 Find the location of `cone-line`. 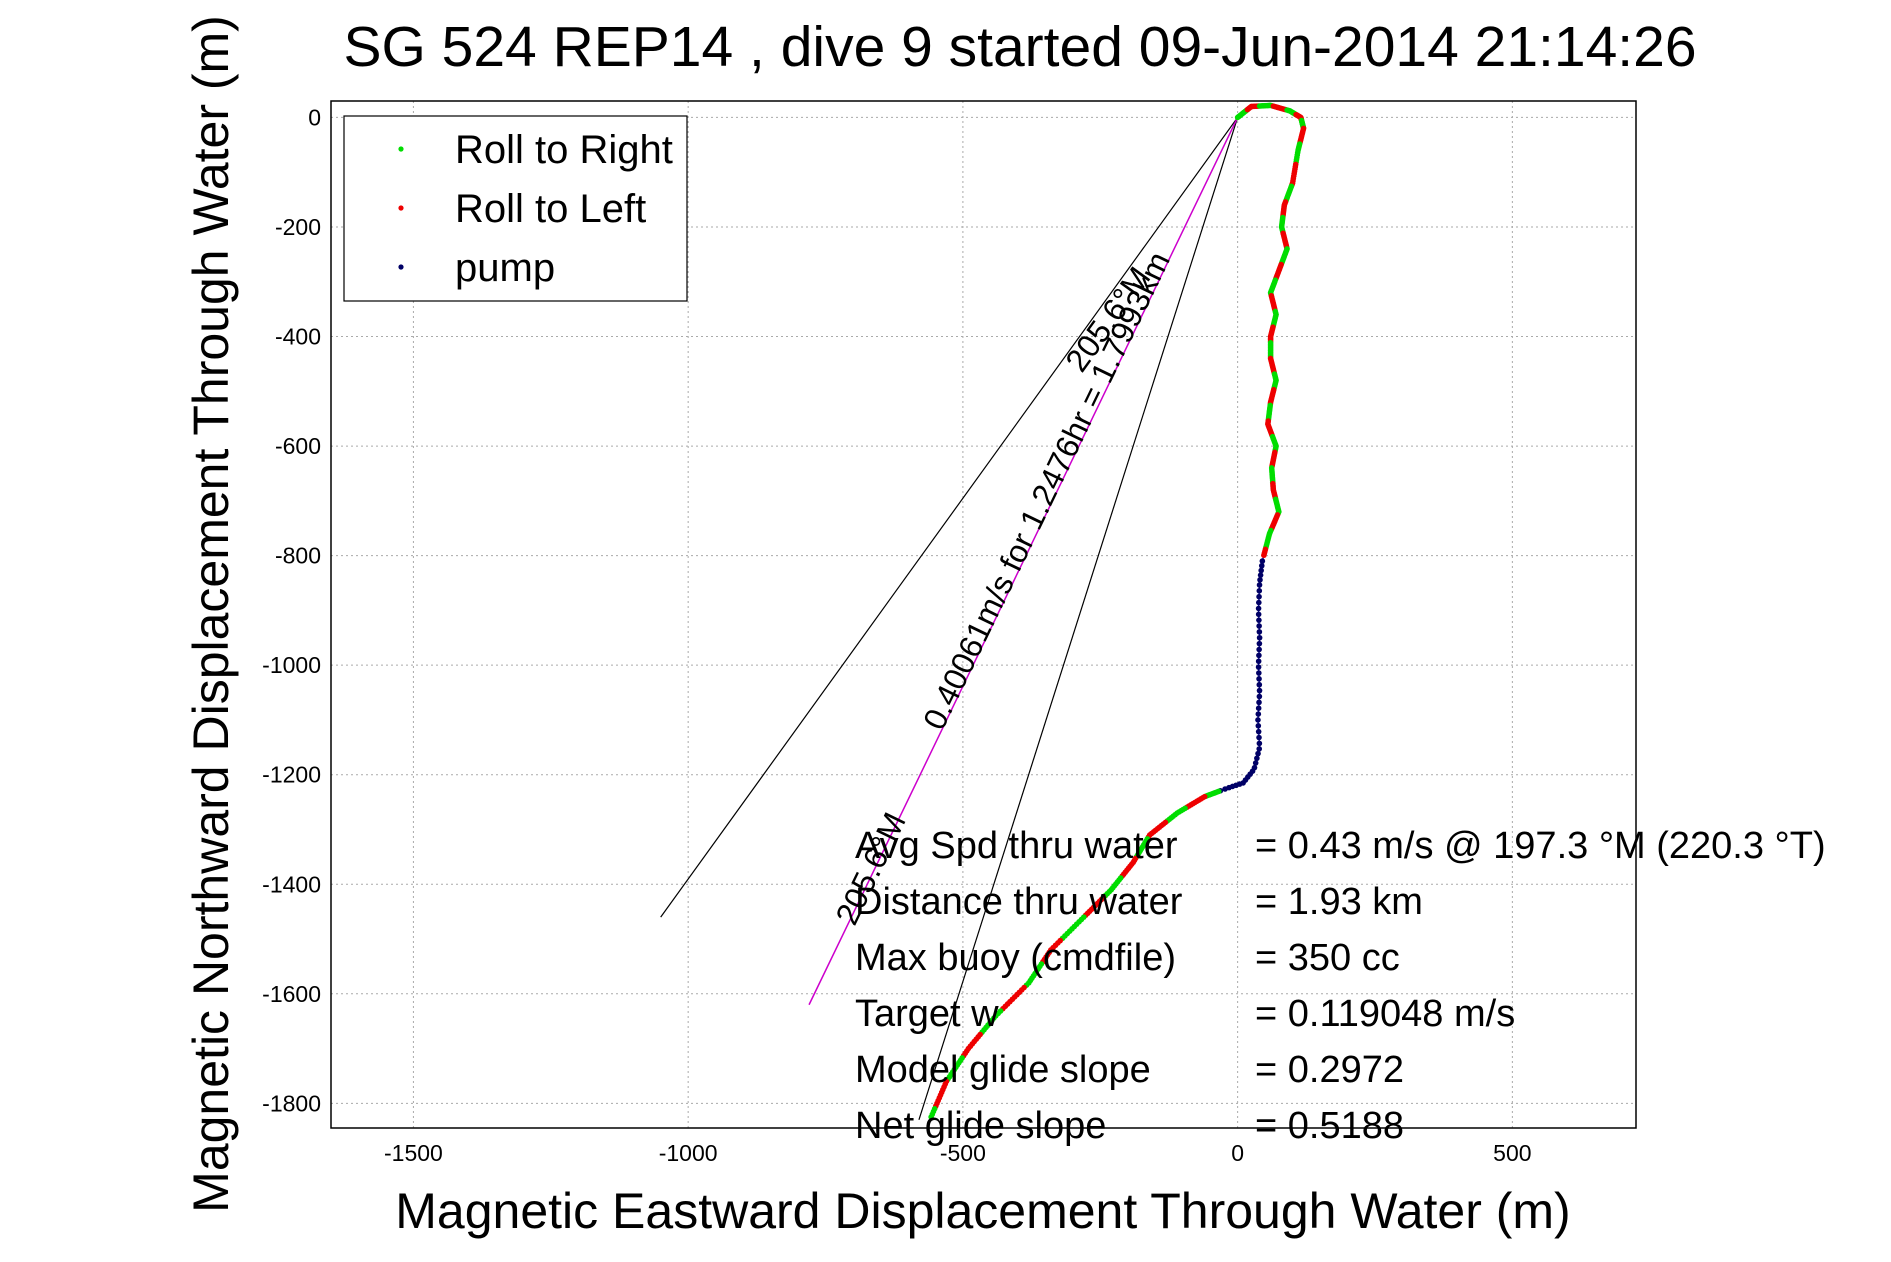

cone-line is located at coordinates (1078, 618).